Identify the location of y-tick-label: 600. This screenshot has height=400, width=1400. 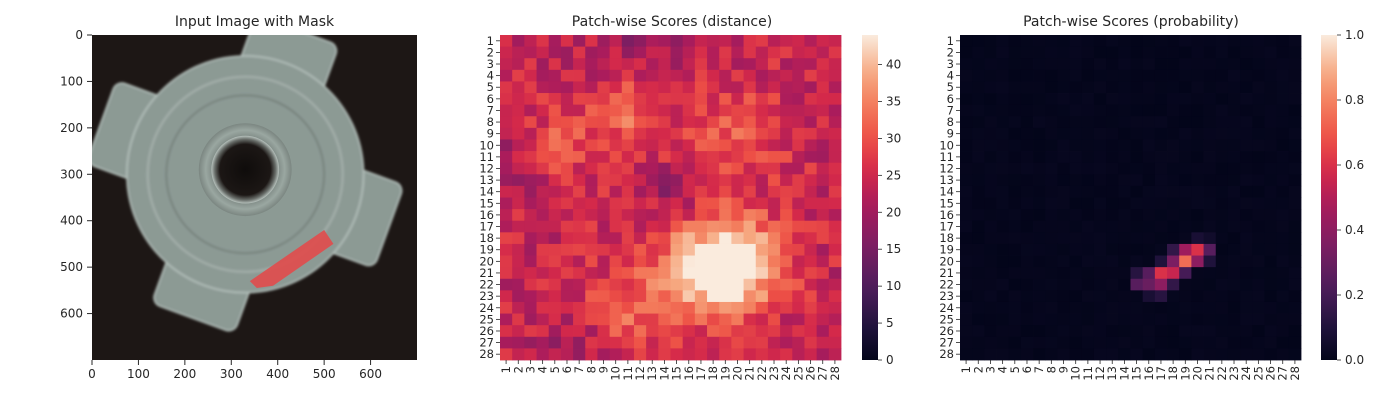
(71, 314).